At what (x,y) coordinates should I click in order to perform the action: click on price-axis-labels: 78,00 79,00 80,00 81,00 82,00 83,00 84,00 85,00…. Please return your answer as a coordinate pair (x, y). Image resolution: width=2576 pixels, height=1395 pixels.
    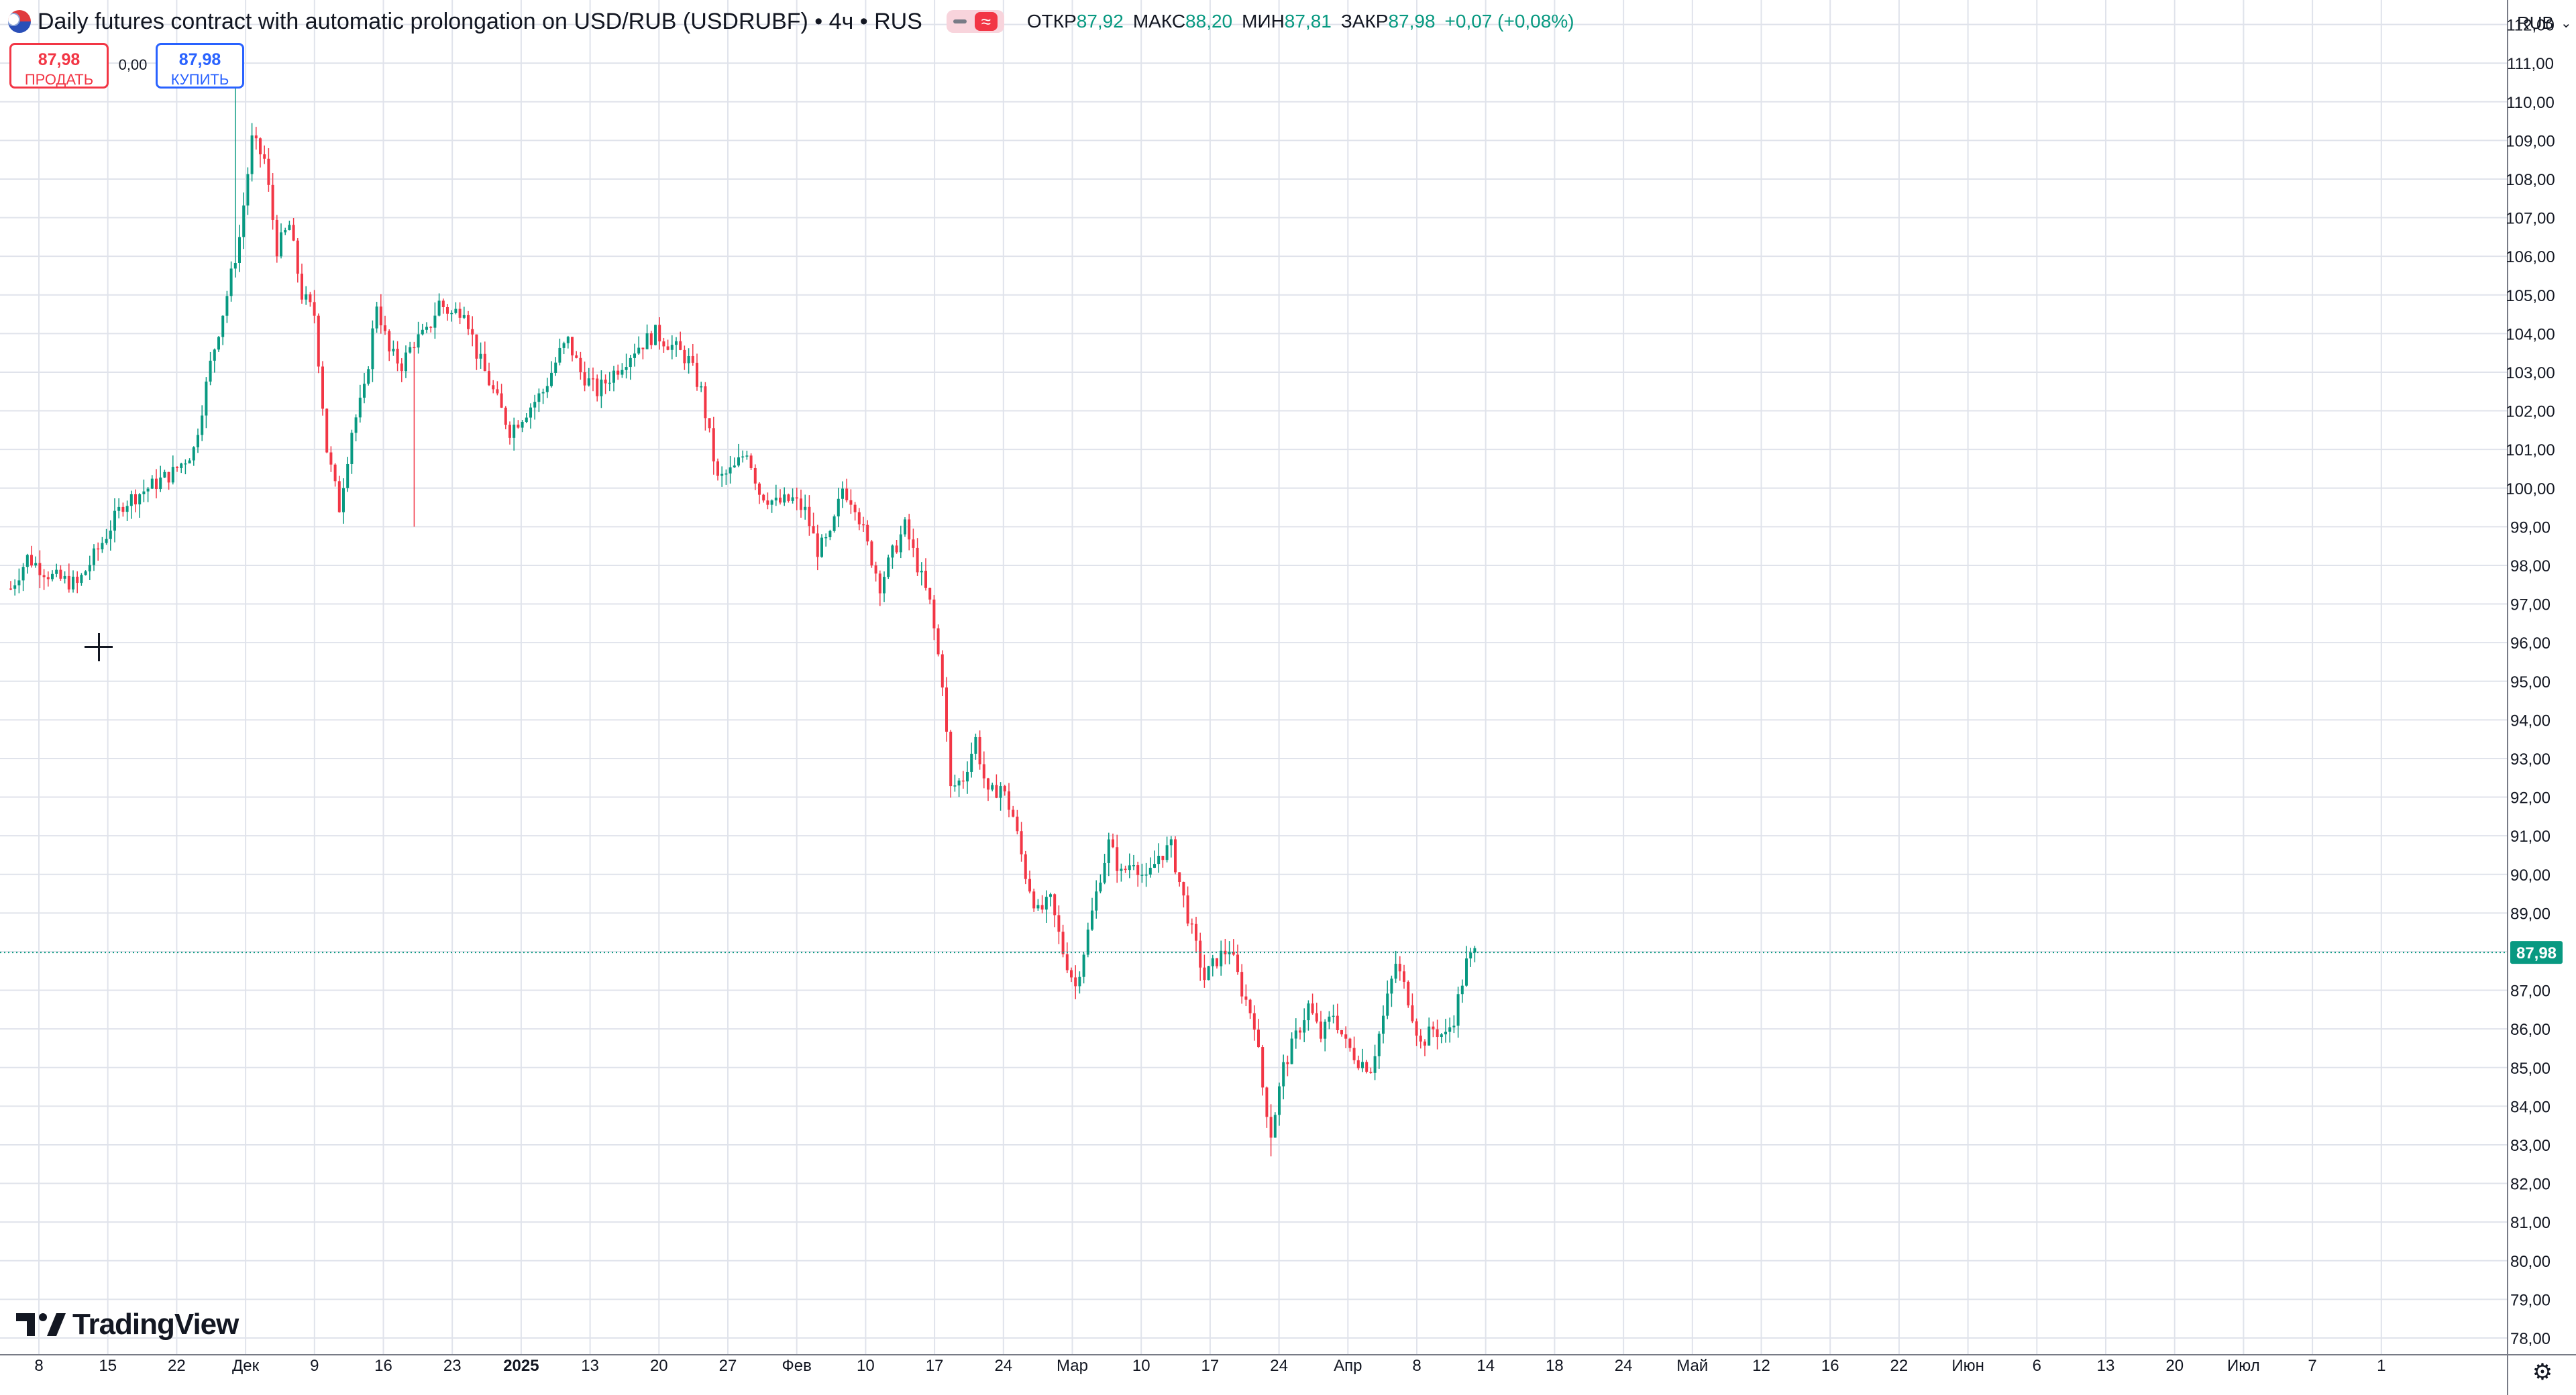
    Looking at the image, I should click on (2530, 682).